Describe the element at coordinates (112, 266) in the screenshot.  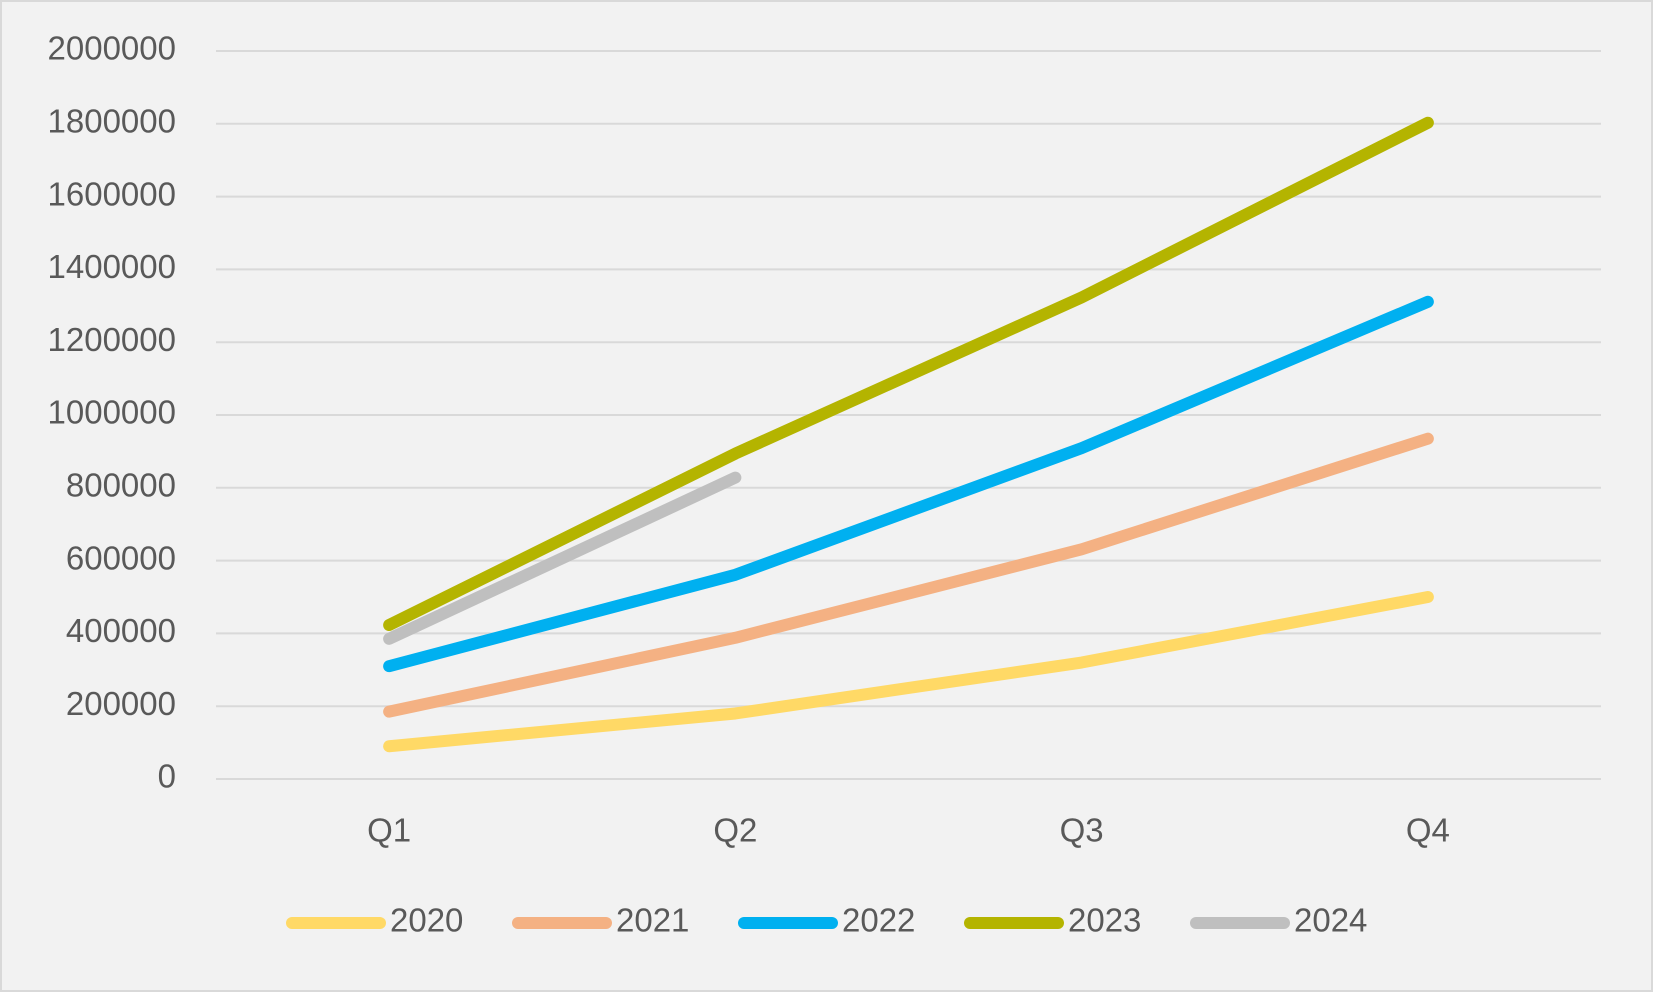
I see `y-tick-label: 1400000` at that location.